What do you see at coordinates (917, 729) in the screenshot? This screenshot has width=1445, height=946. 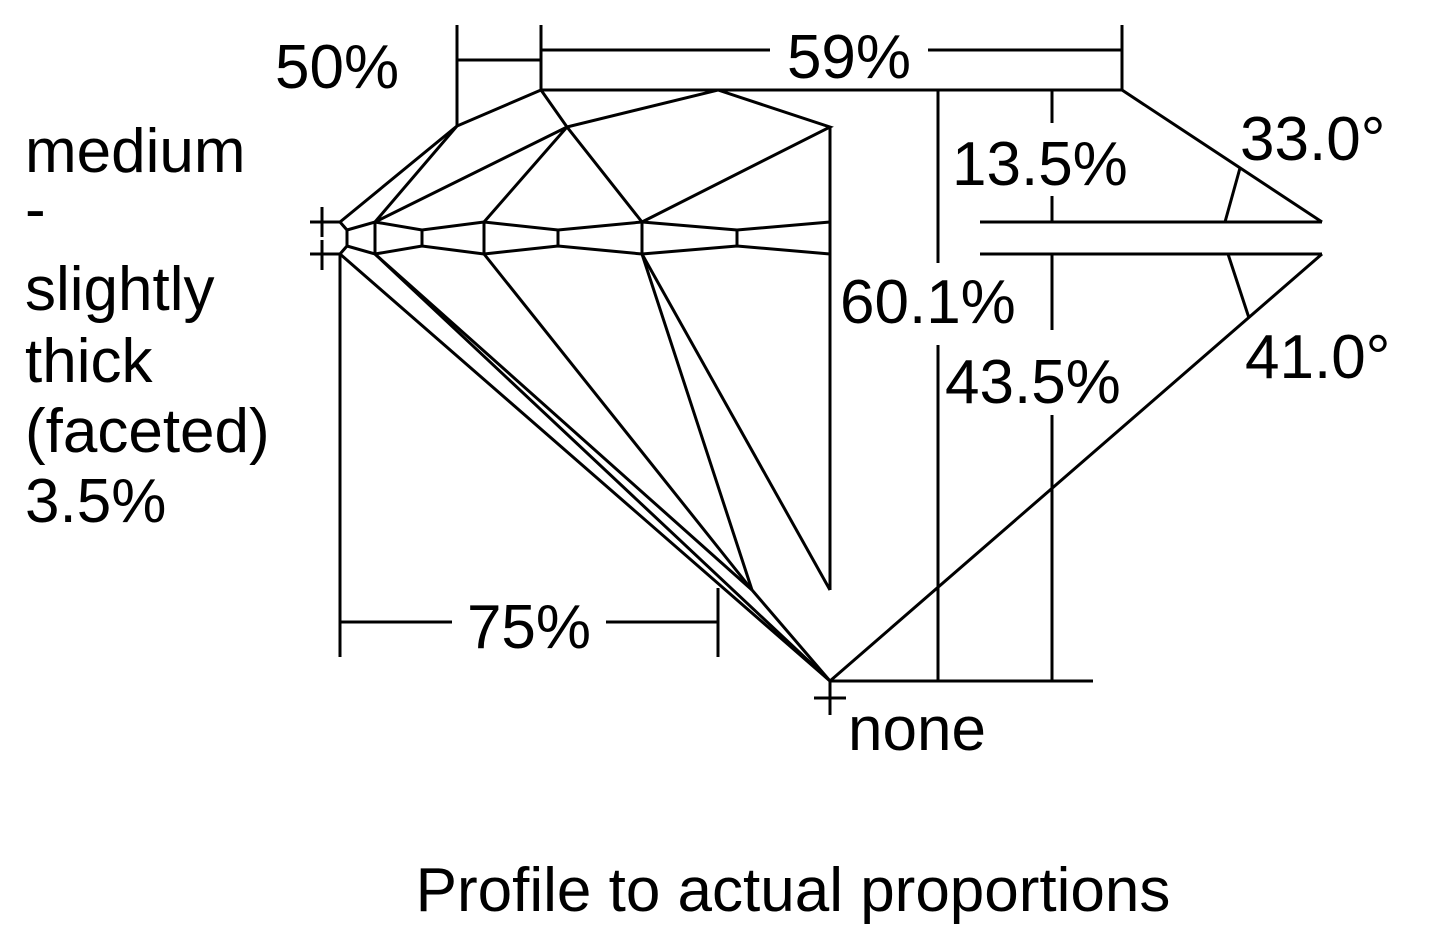 I see `culet-label: none` at bounding box center [917, 729].